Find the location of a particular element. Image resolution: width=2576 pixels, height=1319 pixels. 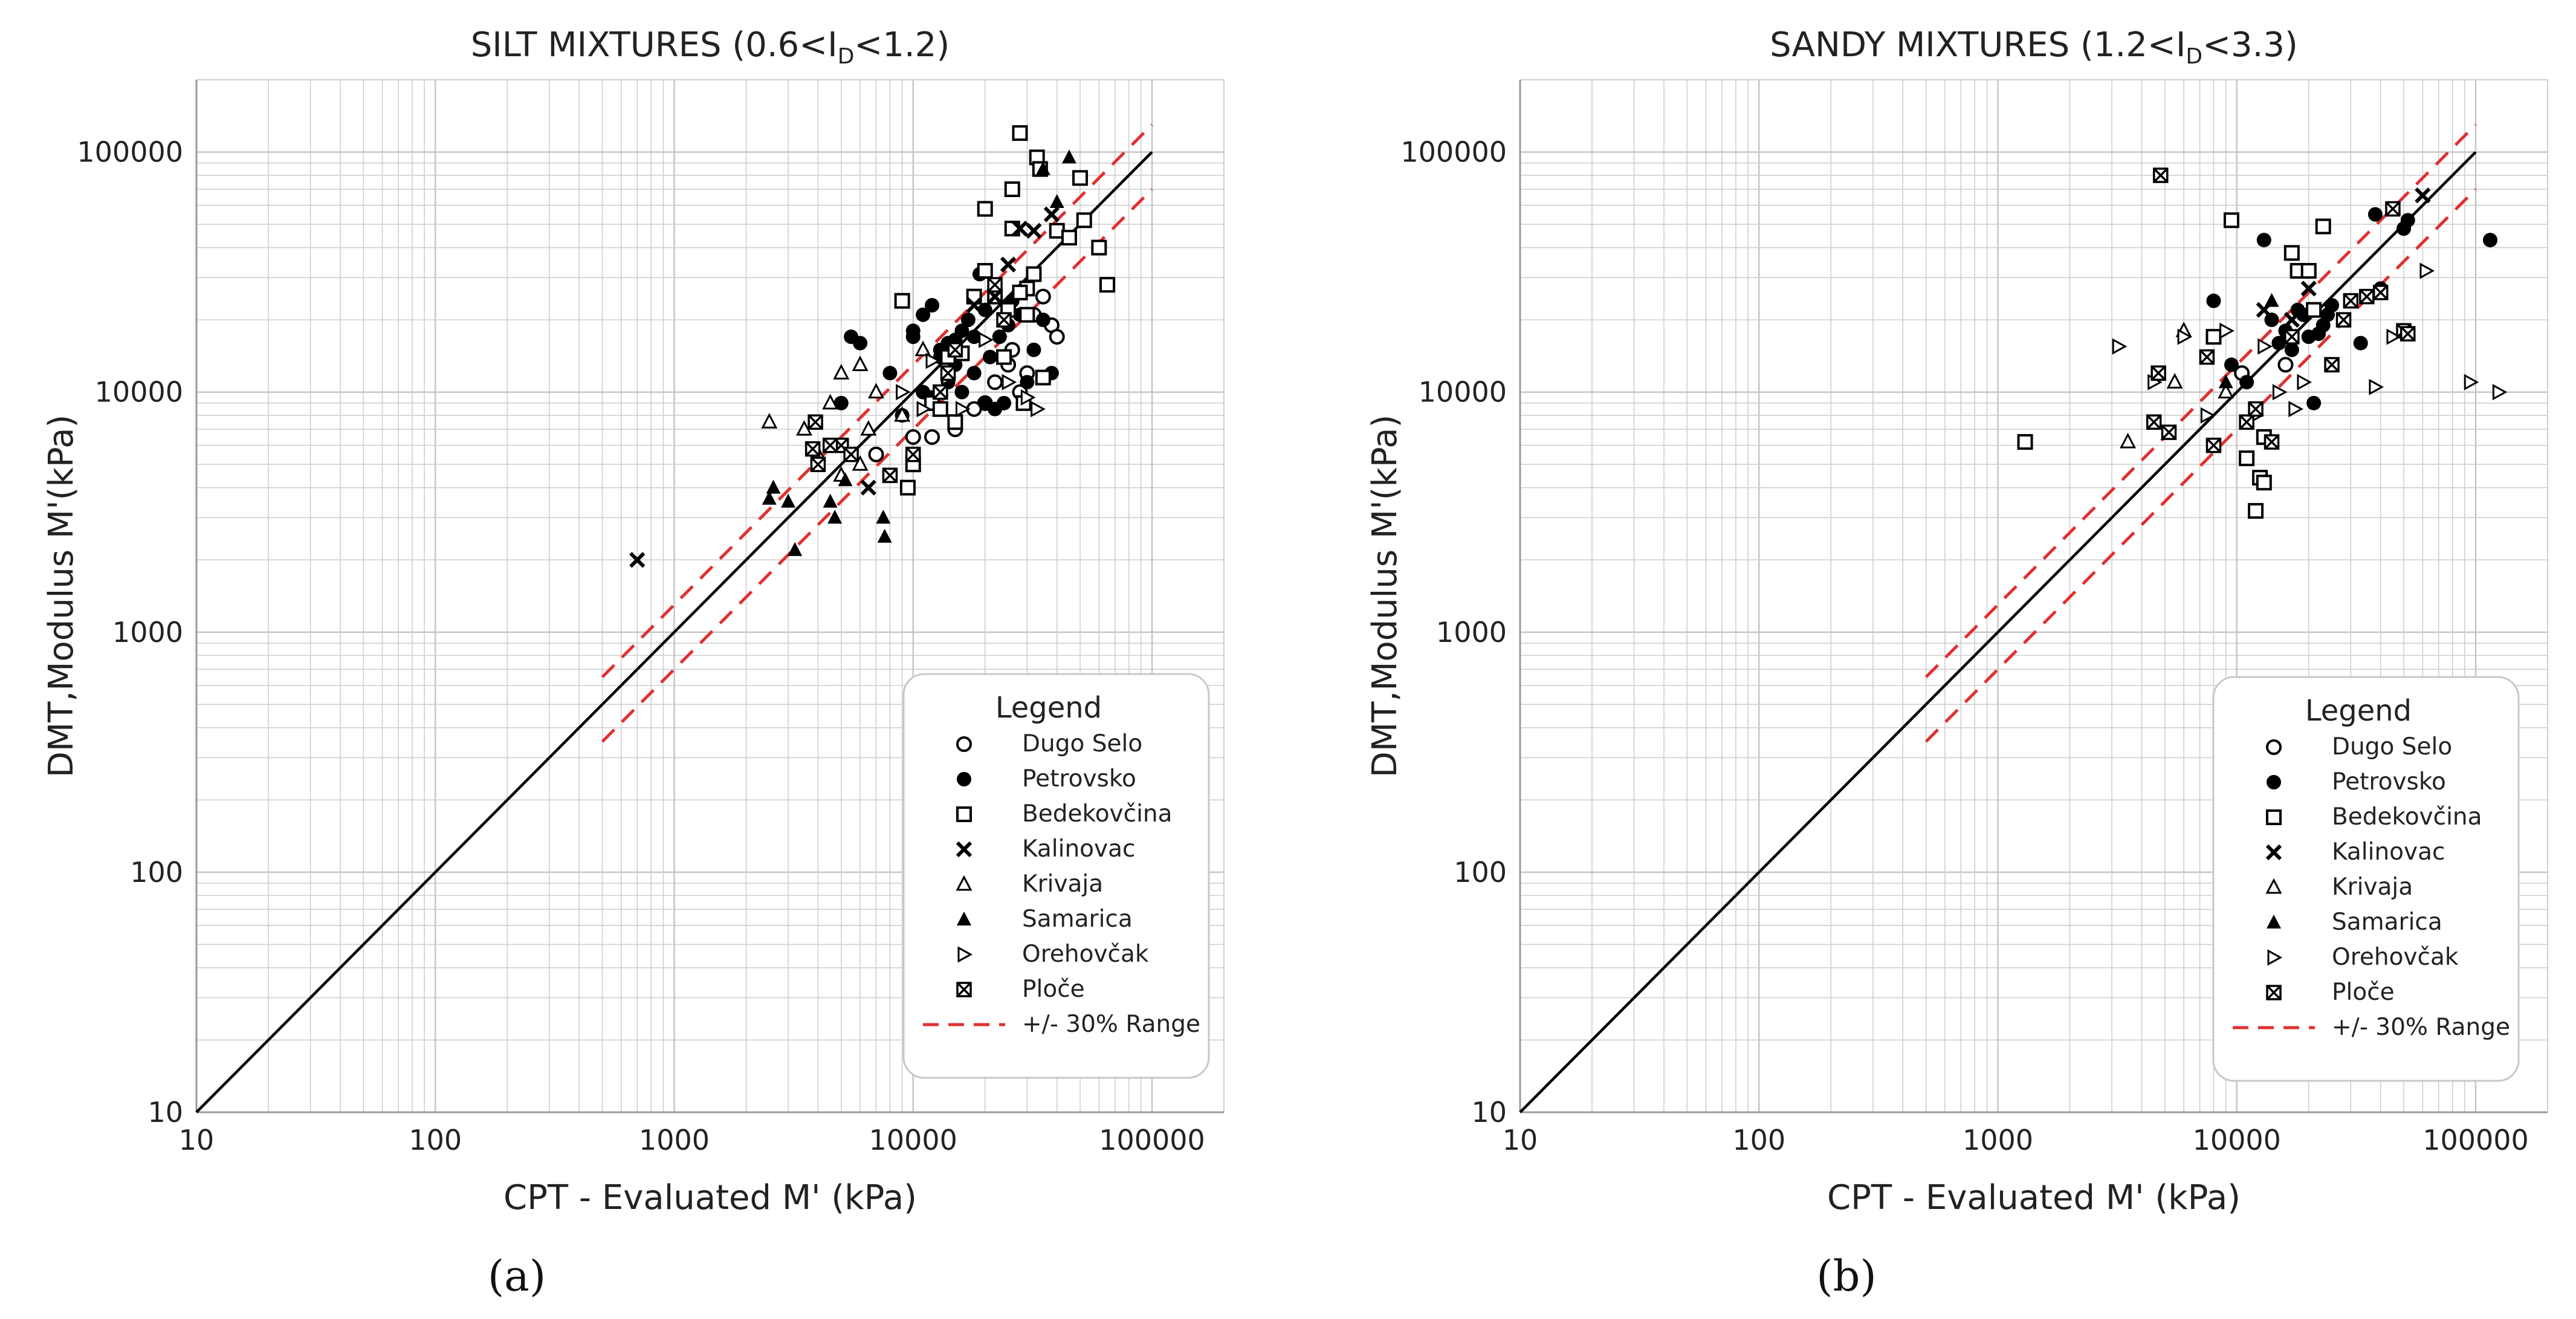

x-tick-label: 100000 is located at coordinates (1152, 1140).